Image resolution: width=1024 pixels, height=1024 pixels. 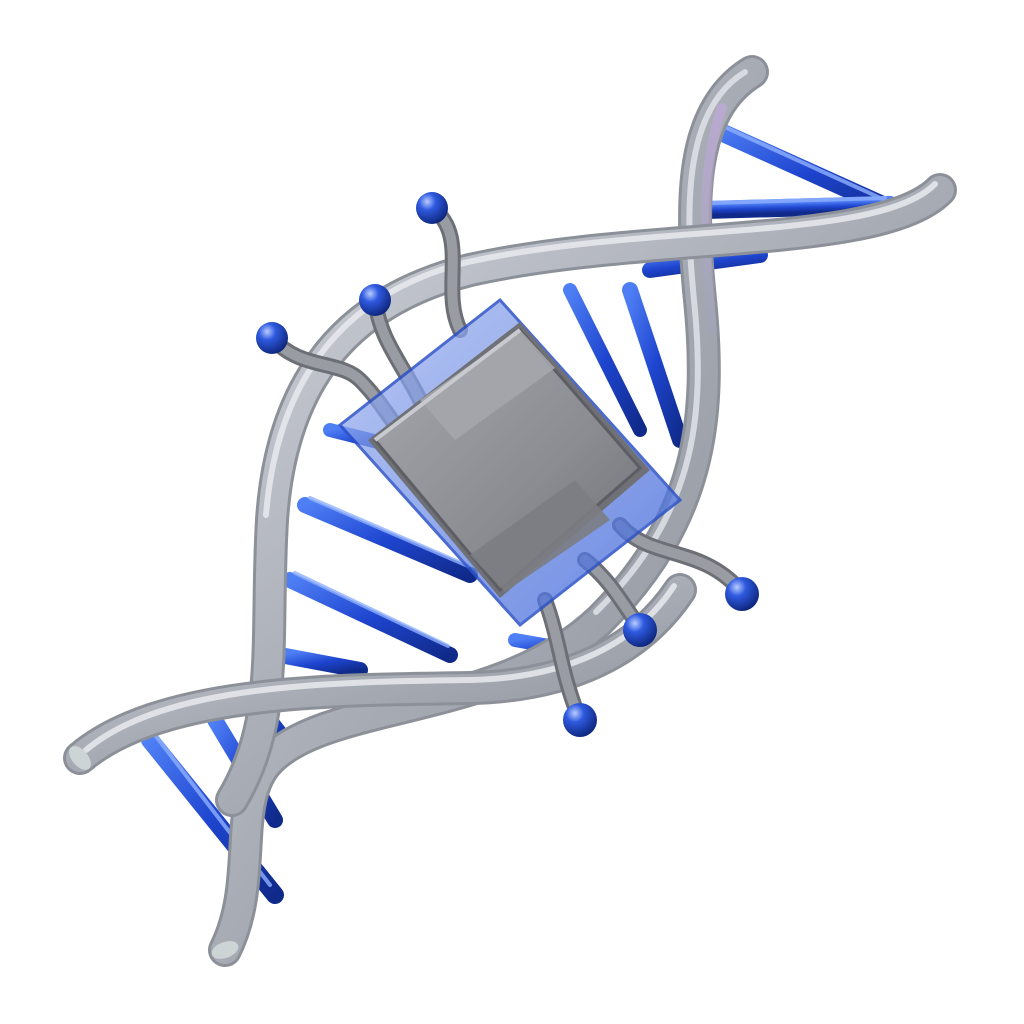 I want to click on chip-ridge-bottom, so click(x=540, y=536).